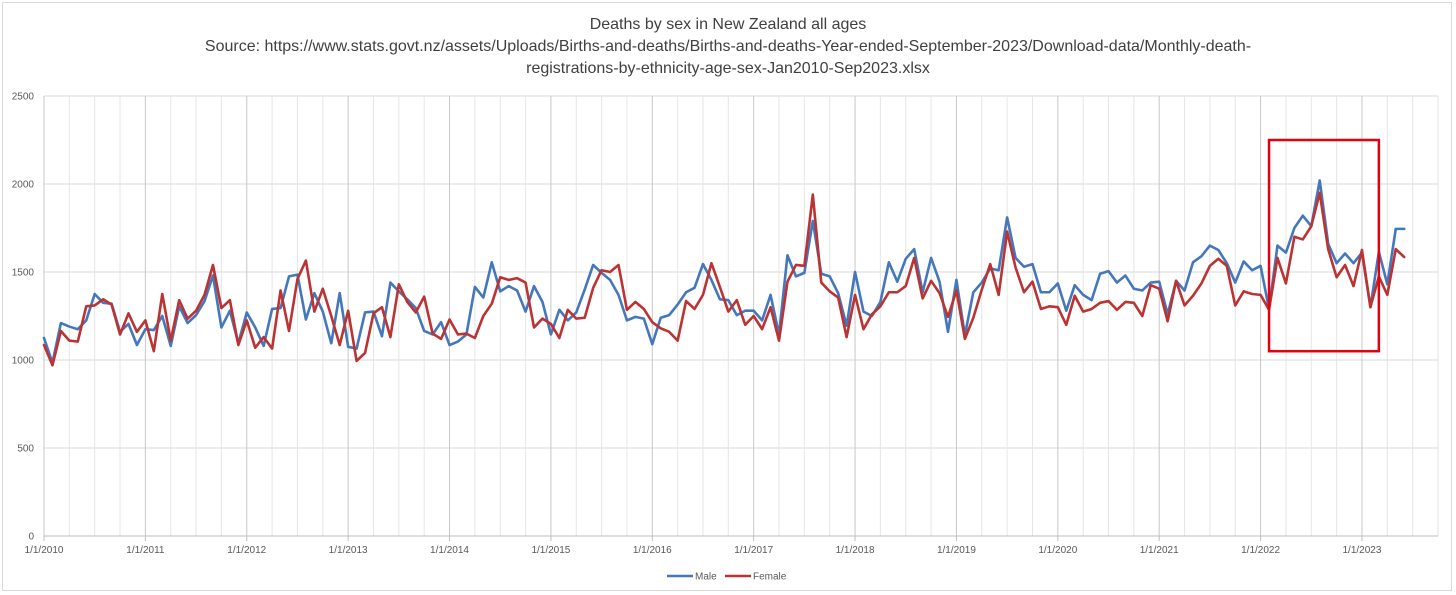 The height and width of the screenshot is (595, 1456). I want to click on x-tick-label: 1/1/2014, so click(449, 550).